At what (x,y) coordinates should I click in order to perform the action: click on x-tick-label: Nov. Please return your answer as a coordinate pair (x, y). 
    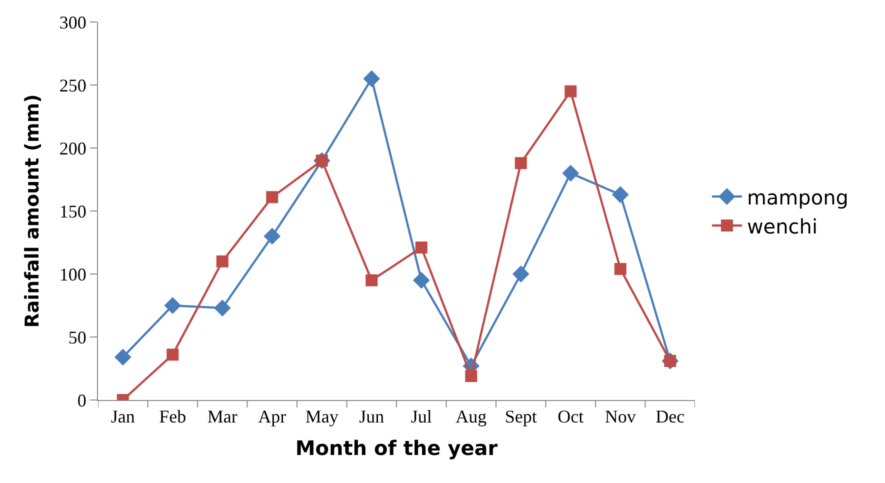
    Looking at the image, I should click on (620, 416).